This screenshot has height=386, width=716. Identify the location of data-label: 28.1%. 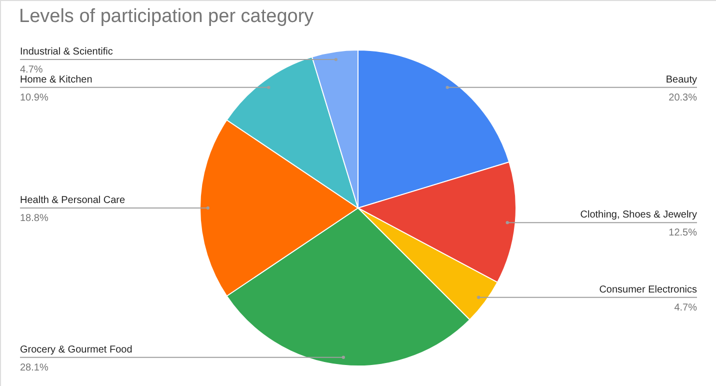
(34, 368).